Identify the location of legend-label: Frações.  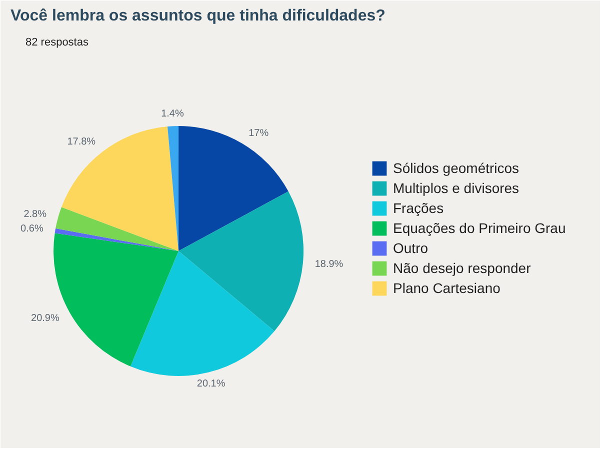
(418, 208).